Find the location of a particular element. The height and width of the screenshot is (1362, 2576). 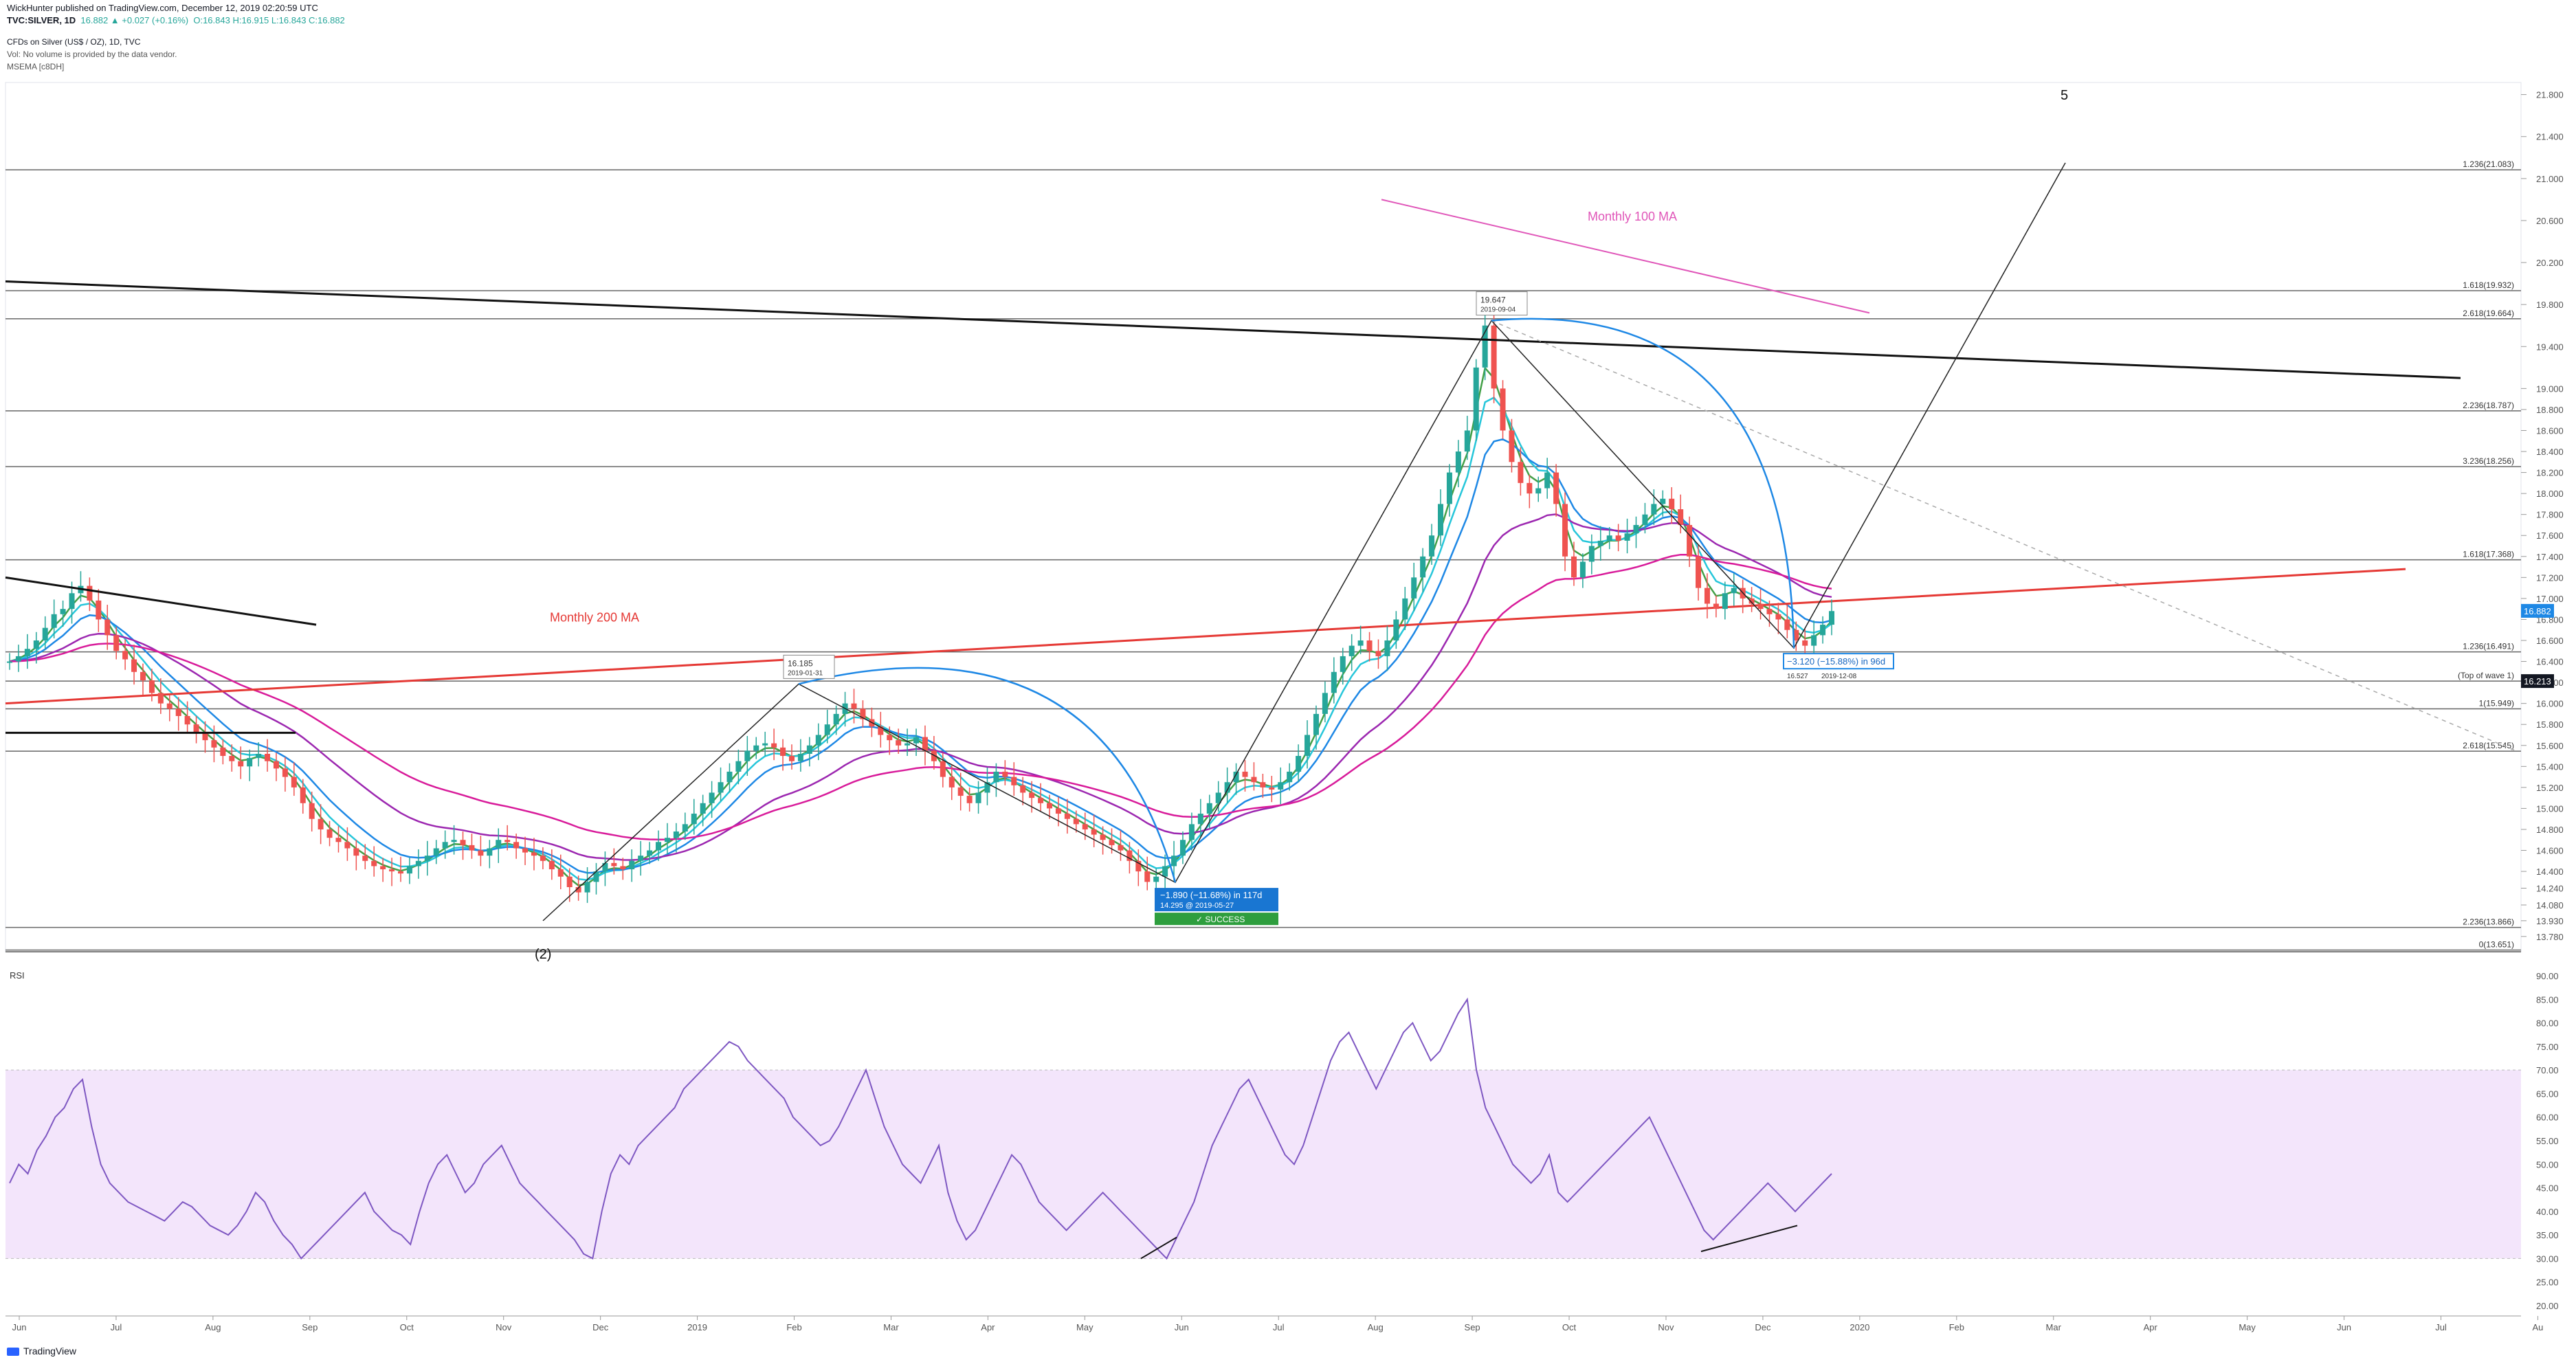

price-tick-label: 16.000 is located at coordinates (2550, 704).